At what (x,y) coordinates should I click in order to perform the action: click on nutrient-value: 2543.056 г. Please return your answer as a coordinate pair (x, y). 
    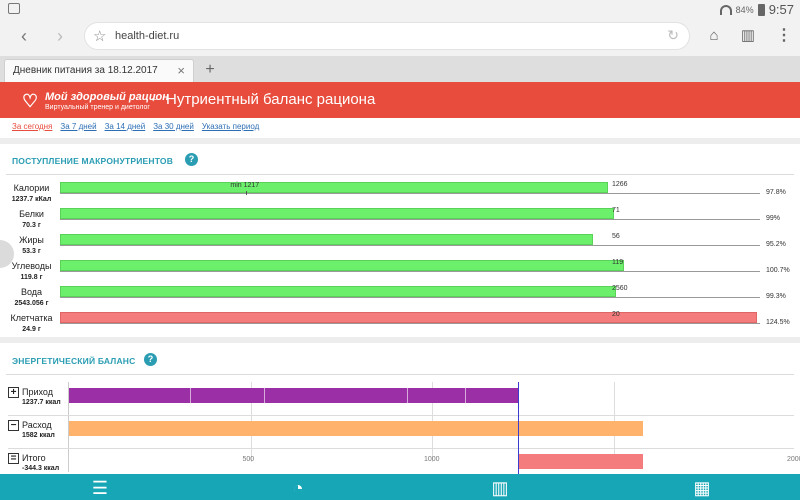
    Looking at the image, I should click on (31, 303).